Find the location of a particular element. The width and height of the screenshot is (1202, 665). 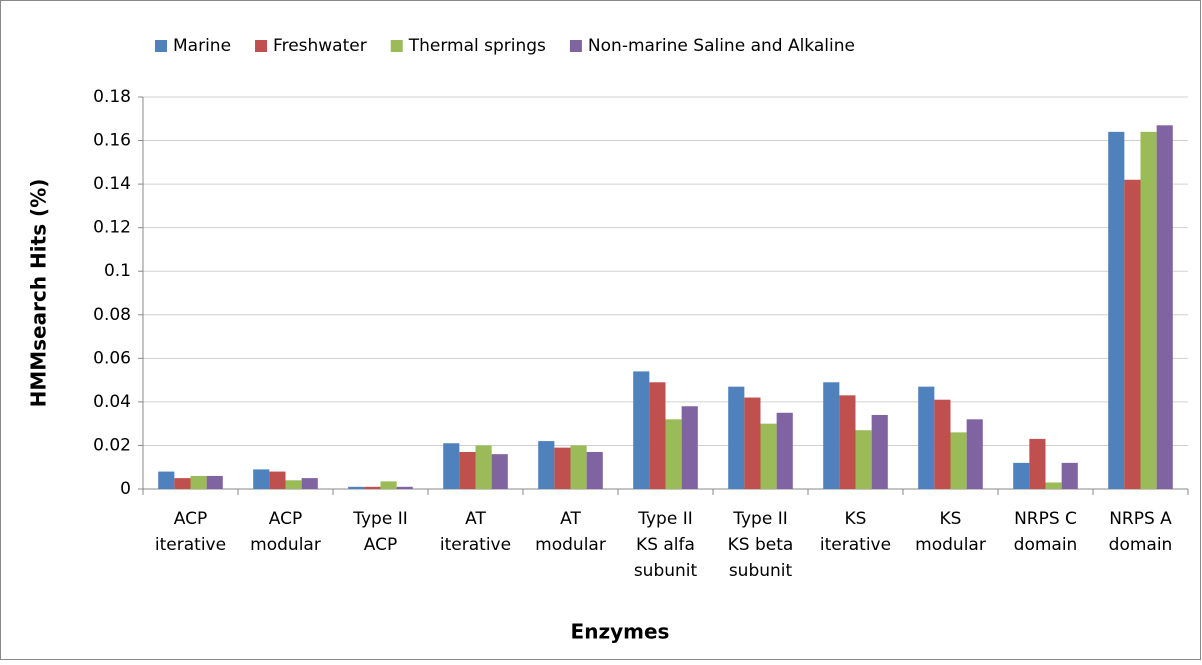

y-tick-label: 0.02 is located at coordinates (112, 445).